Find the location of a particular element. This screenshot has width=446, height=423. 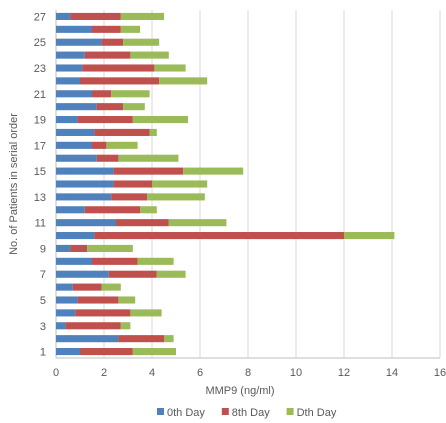

y-tick-label: 3 is located at coordinates (43, 327).